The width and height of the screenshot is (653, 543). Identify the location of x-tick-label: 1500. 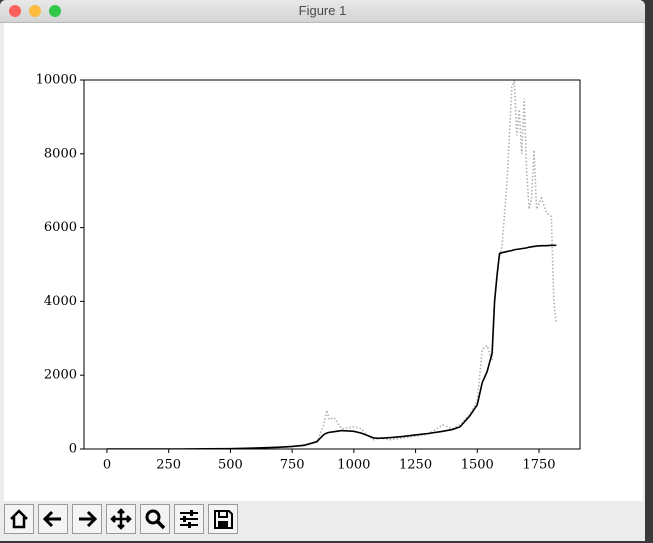
(477, 465).